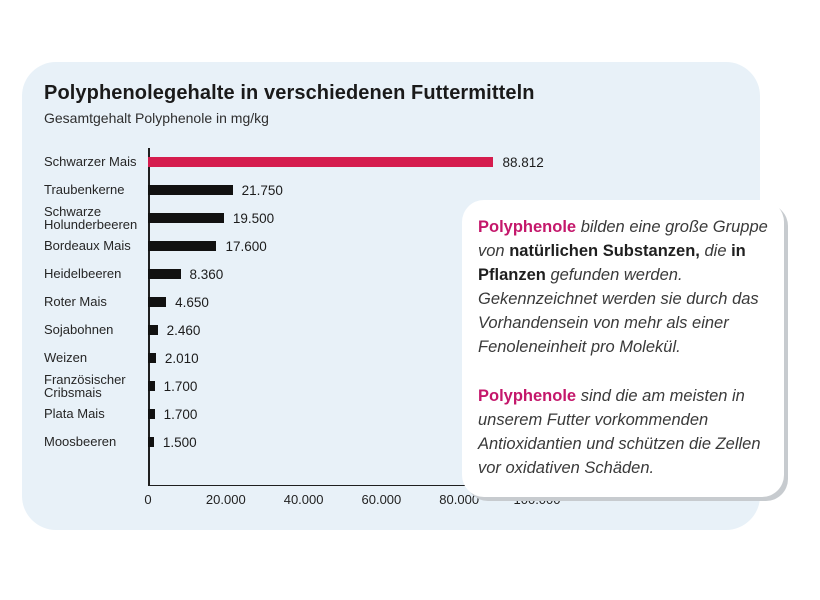  I want to click on bar-track: 2.010, so click(376, 358).